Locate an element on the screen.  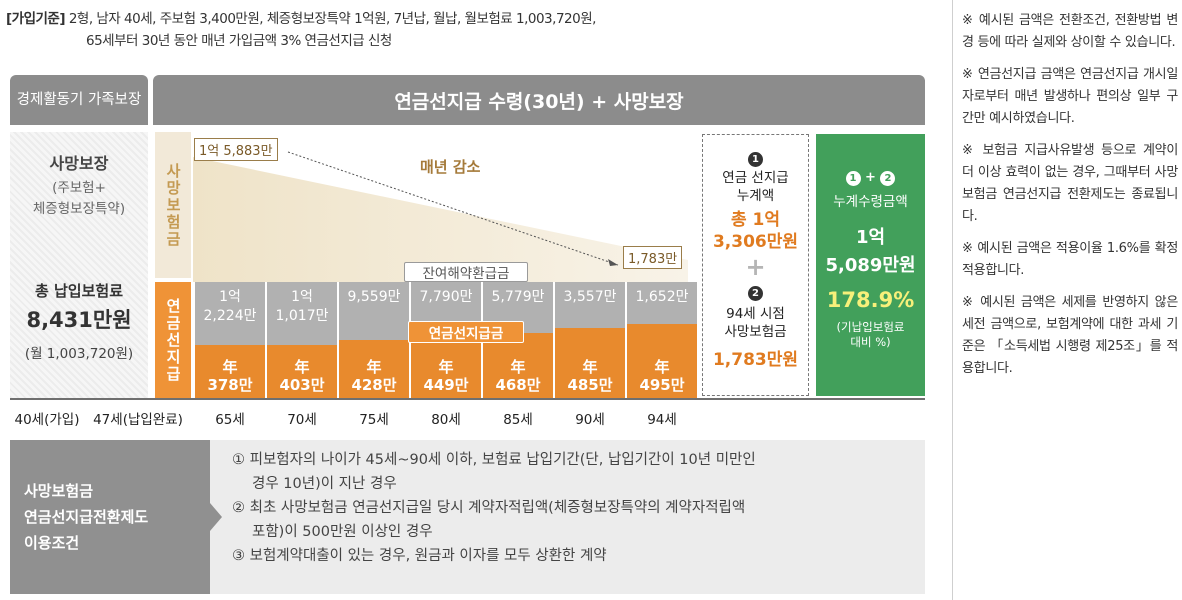
cumulative-amount-1: 총 1억 is located at coordinates (755, 220).